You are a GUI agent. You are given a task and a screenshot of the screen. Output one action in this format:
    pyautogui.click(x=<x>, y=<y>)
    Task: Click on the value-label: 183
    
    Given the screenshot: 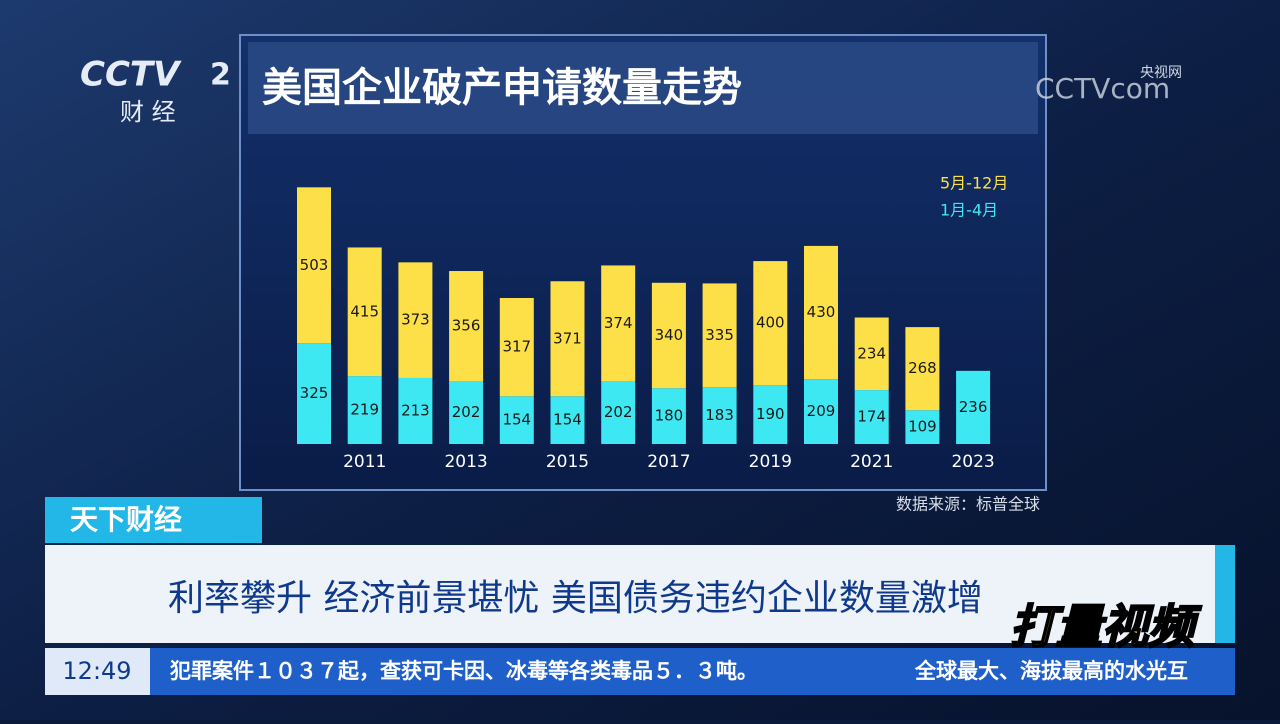 What is the action you would take?
    pyautogui.click(x=719, y=415)
    